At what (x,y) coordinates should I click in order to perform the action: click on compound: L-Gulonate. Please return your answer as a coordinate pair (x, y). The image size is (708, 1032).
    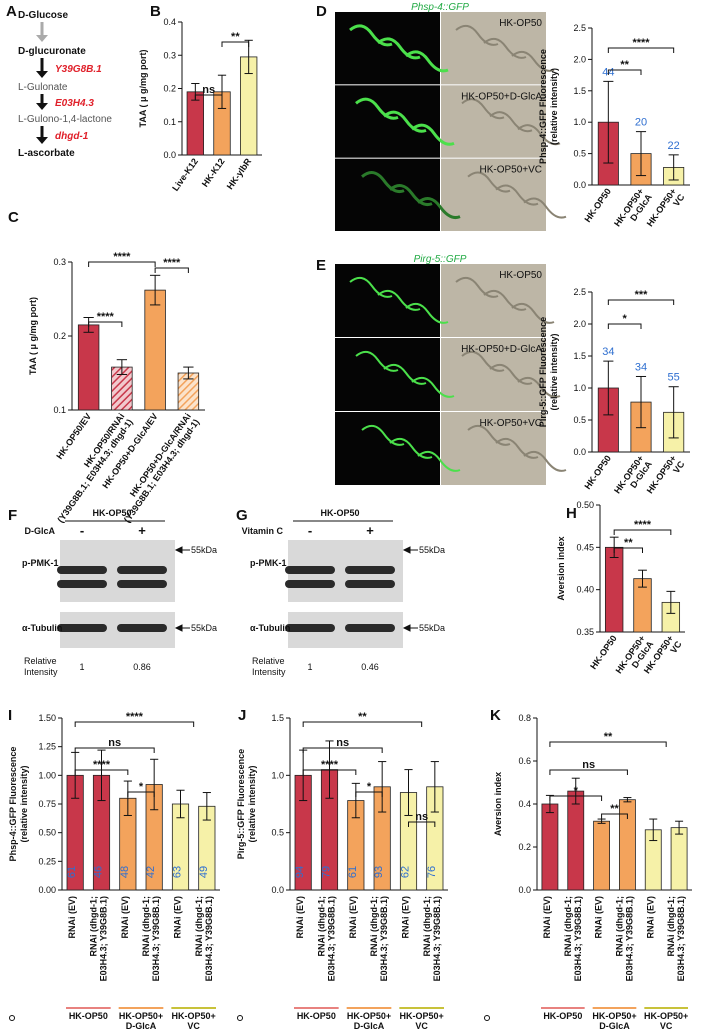
    Looking at the image, I should click on (43, 87).